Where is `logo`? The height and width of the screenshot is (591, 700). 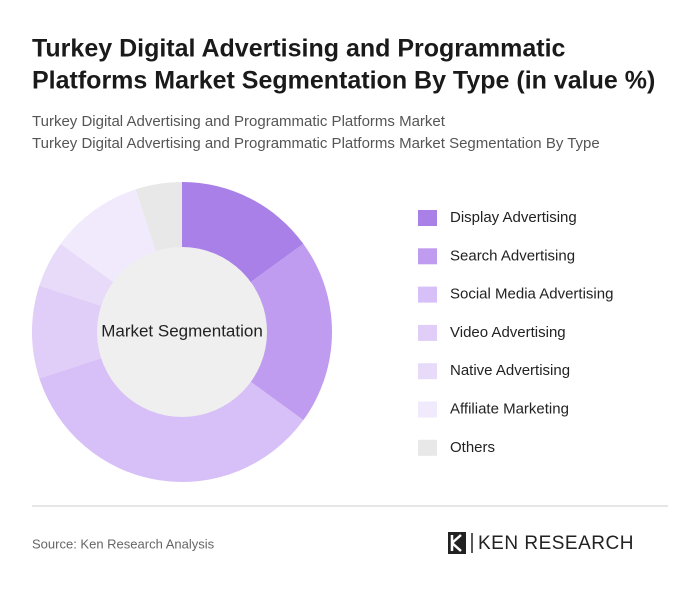
logo is located at coordinates (460, 543).